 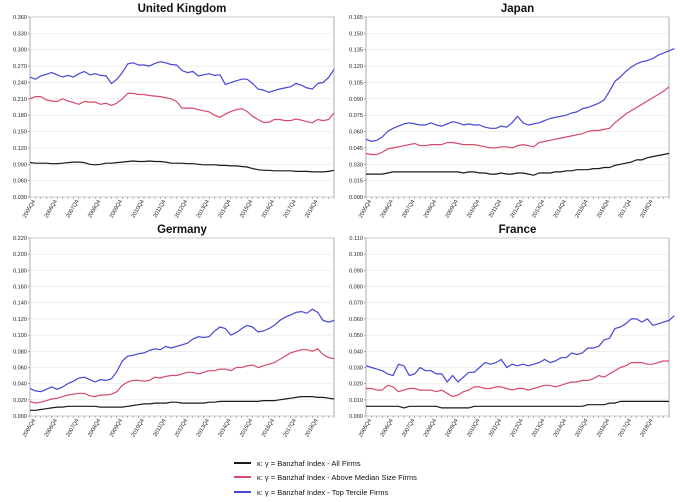 I want to click on legend-swatch-above-median, so click(x=242, y=477).